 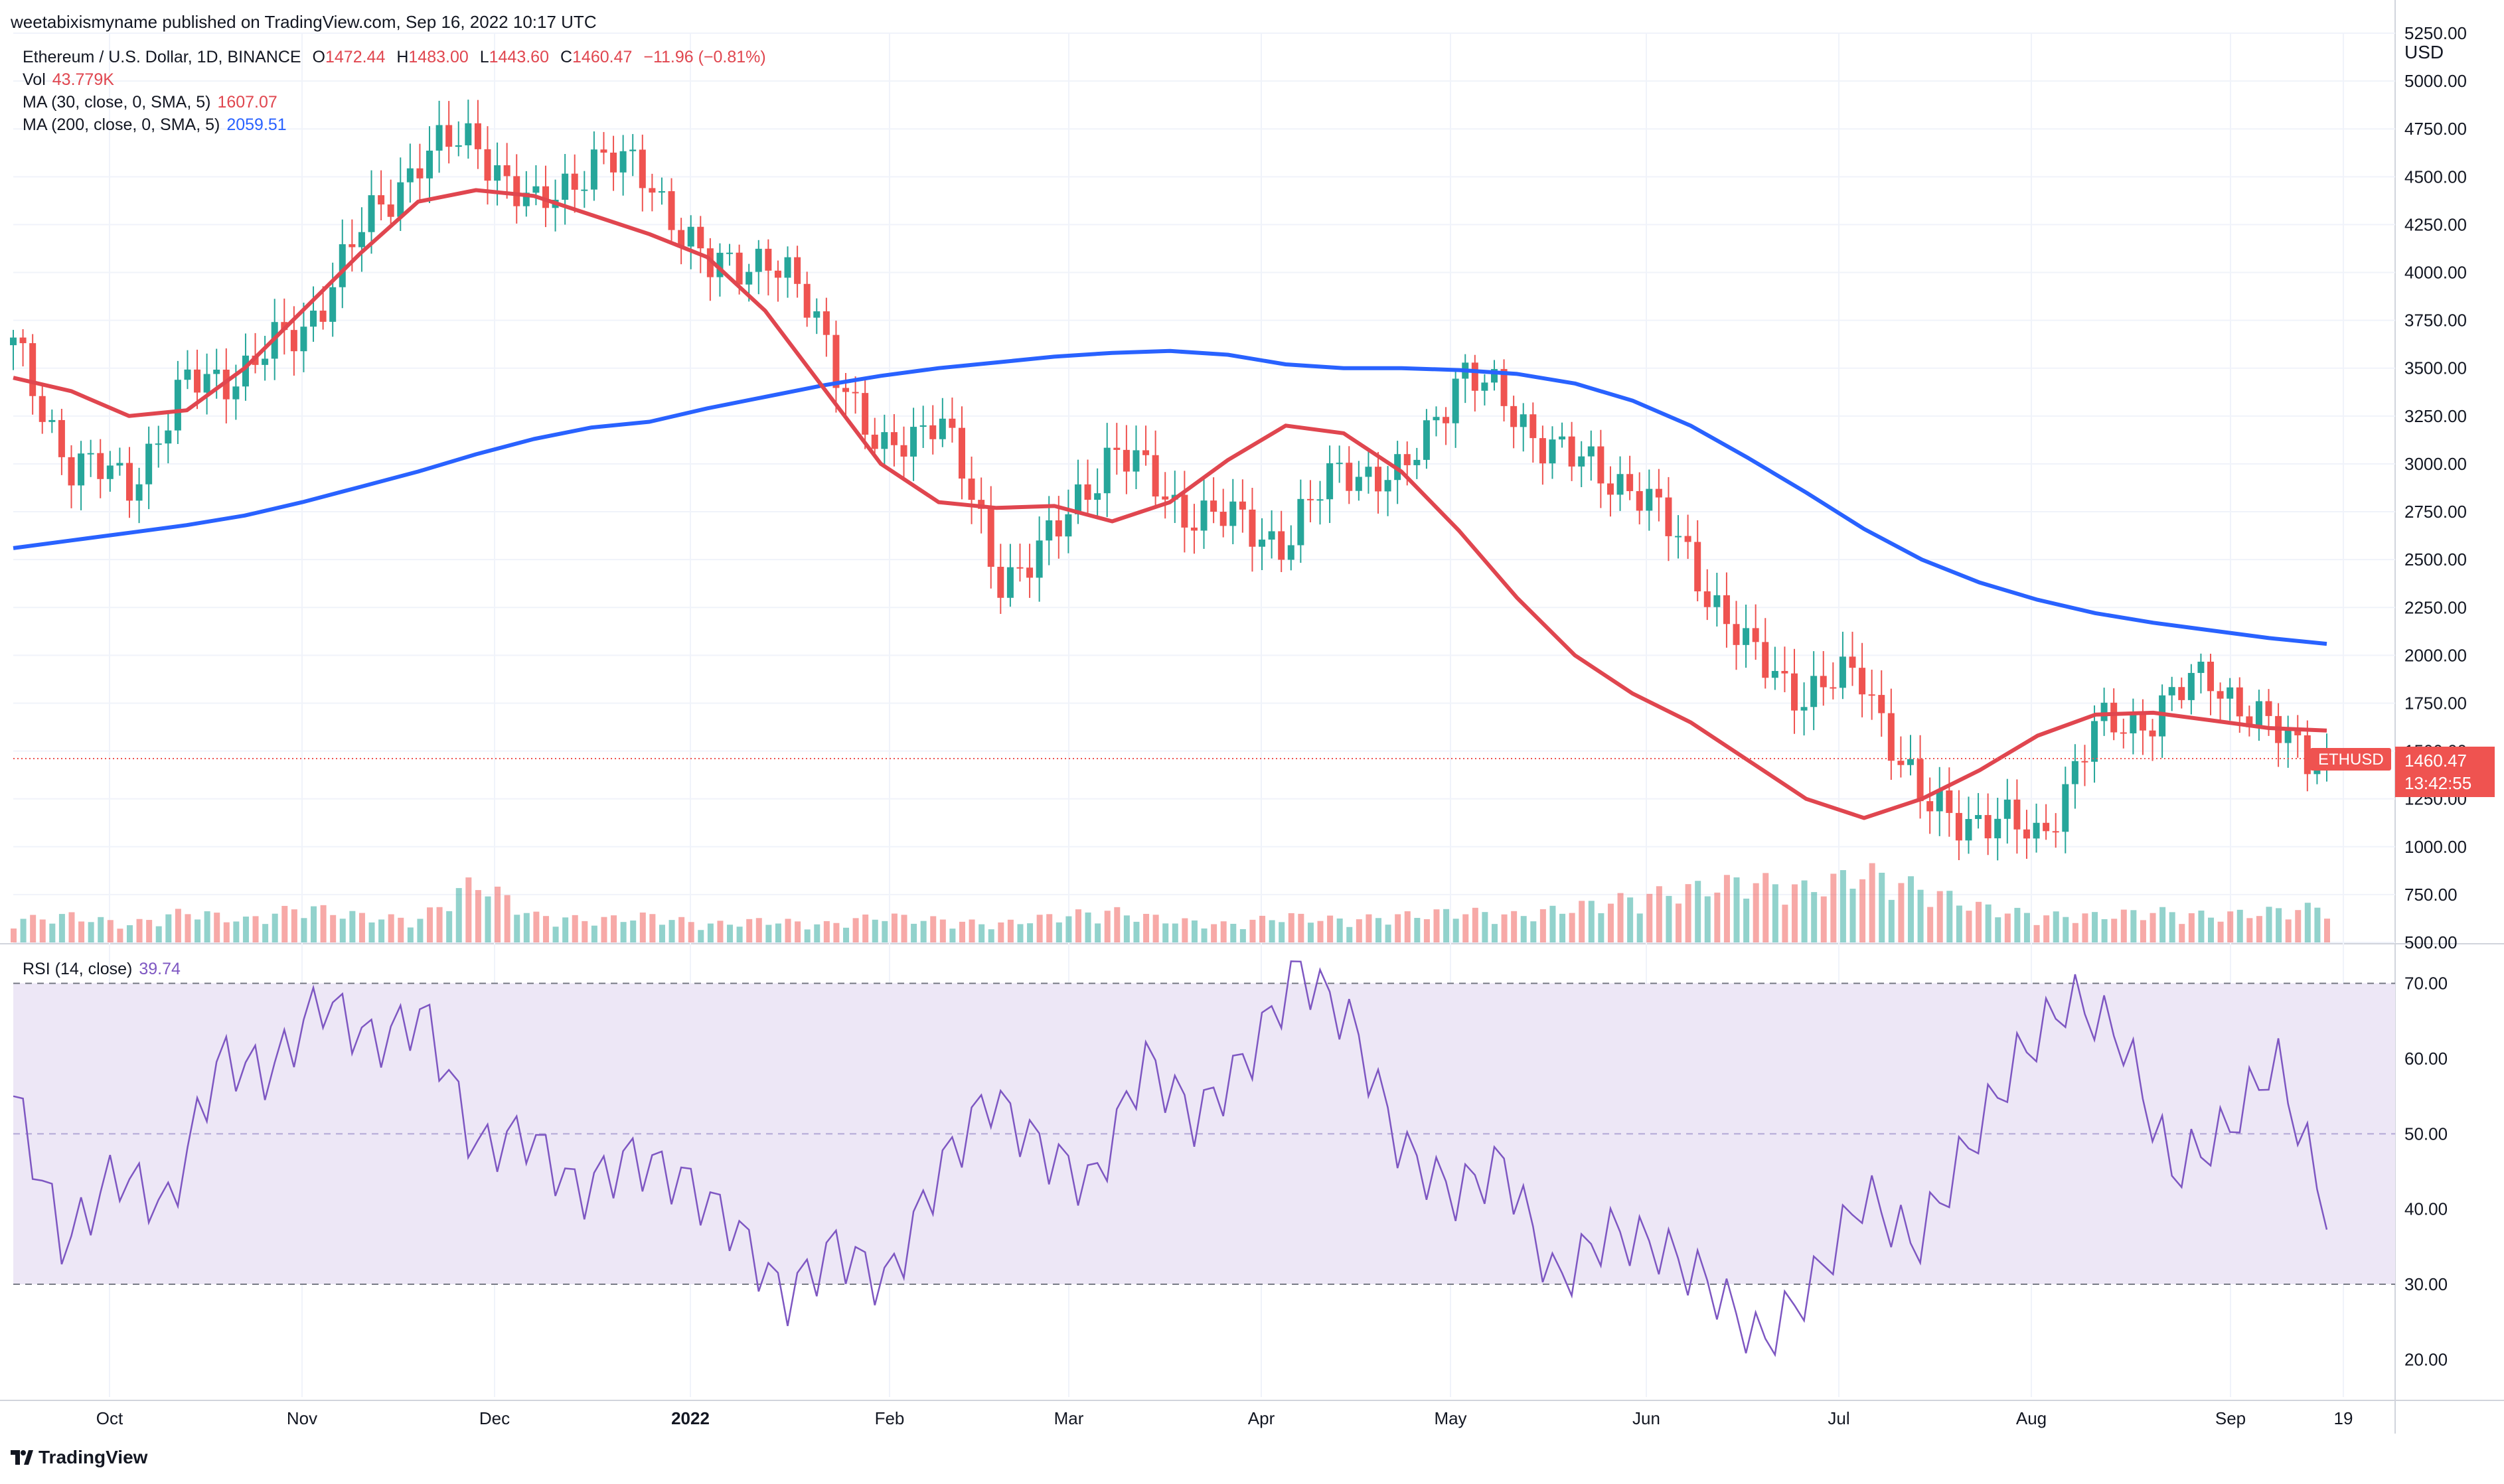 What do you see at coordinates (2435, 368) in the screenshot?
I see `price-tick-label: 3500.00` at bounding box center [2435, 368].